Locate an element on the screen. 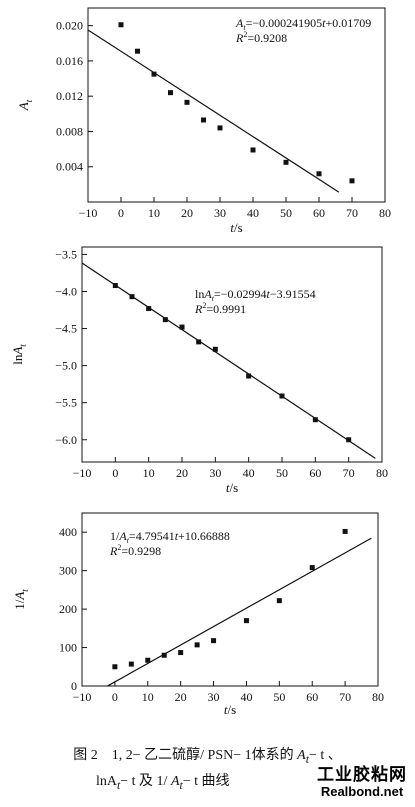 This screenshot has height=807, width=415. chart1-eq-intercept: +0.01709 is located at coordinates (348, 23).